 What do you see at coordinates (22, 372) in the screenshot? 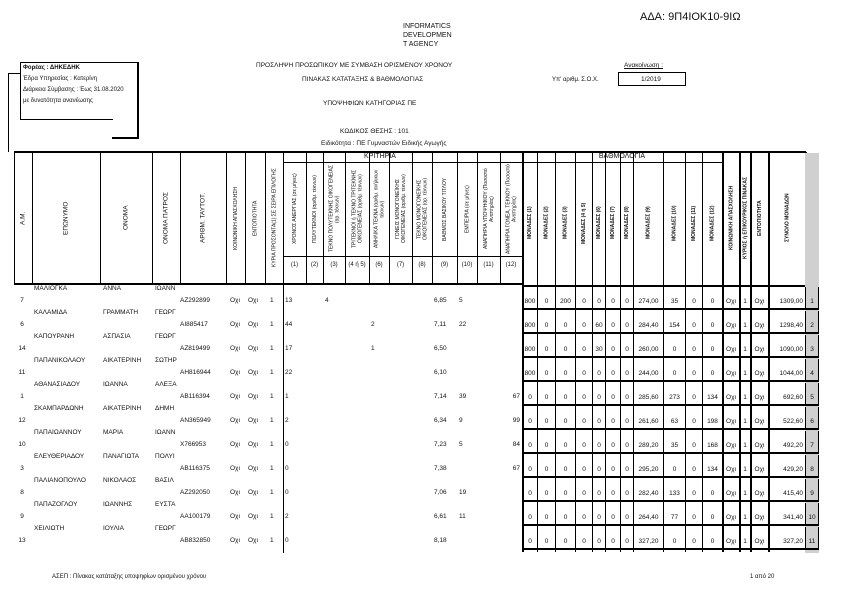
I see `registry-number: 11` at bounding box center [22, 372].